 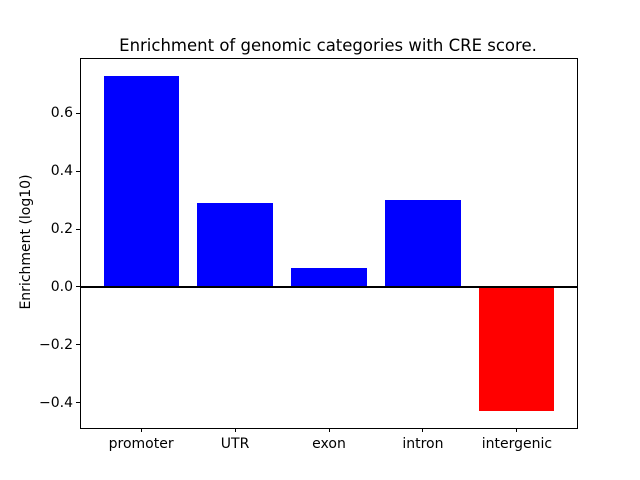 What do you see at coordinates (61, 229) in the screenshot?
I see `y-tick-label: 0.2` at bounding box center [61, 229].